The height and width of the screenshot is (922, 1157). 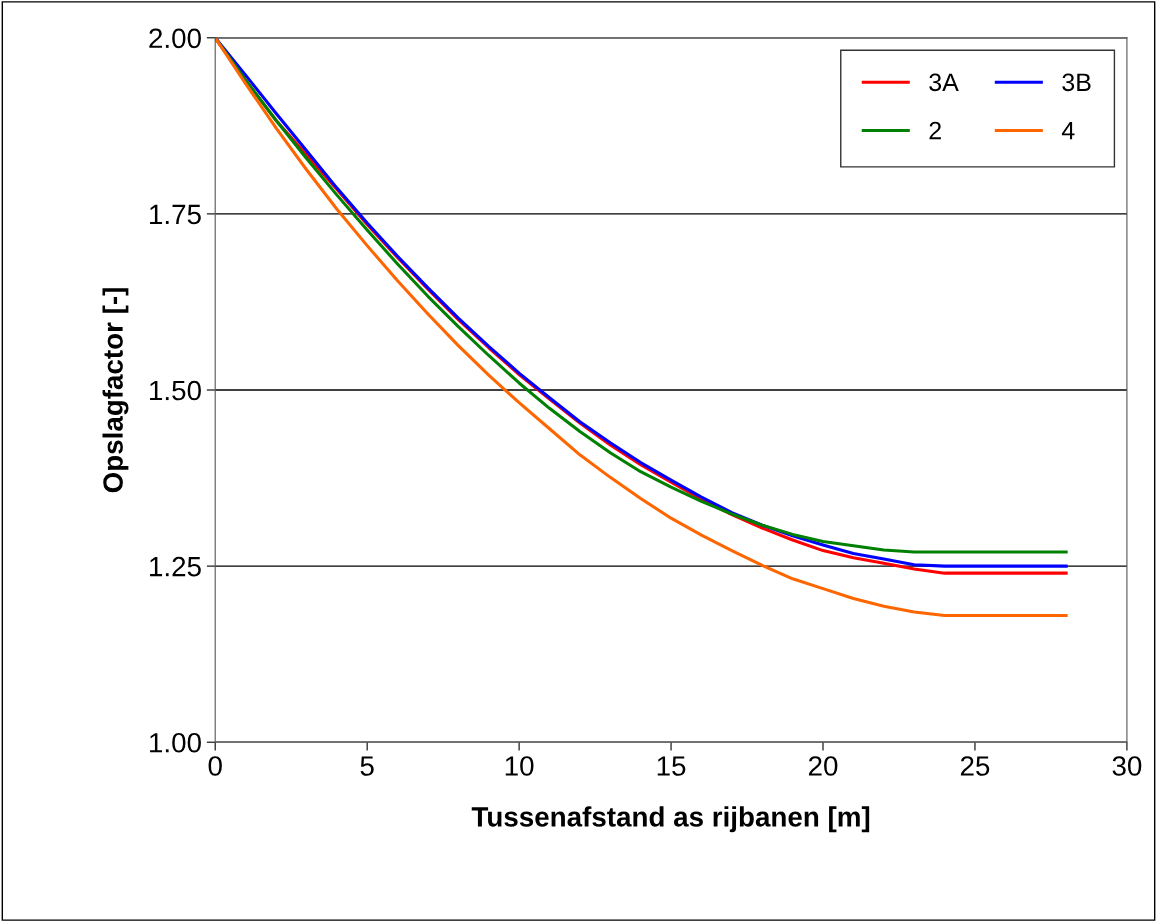 What do you see at coordinates (175, 38) in the screenshot?
I see `y-tick-label: 2.00` at bounding box center [175, 38].